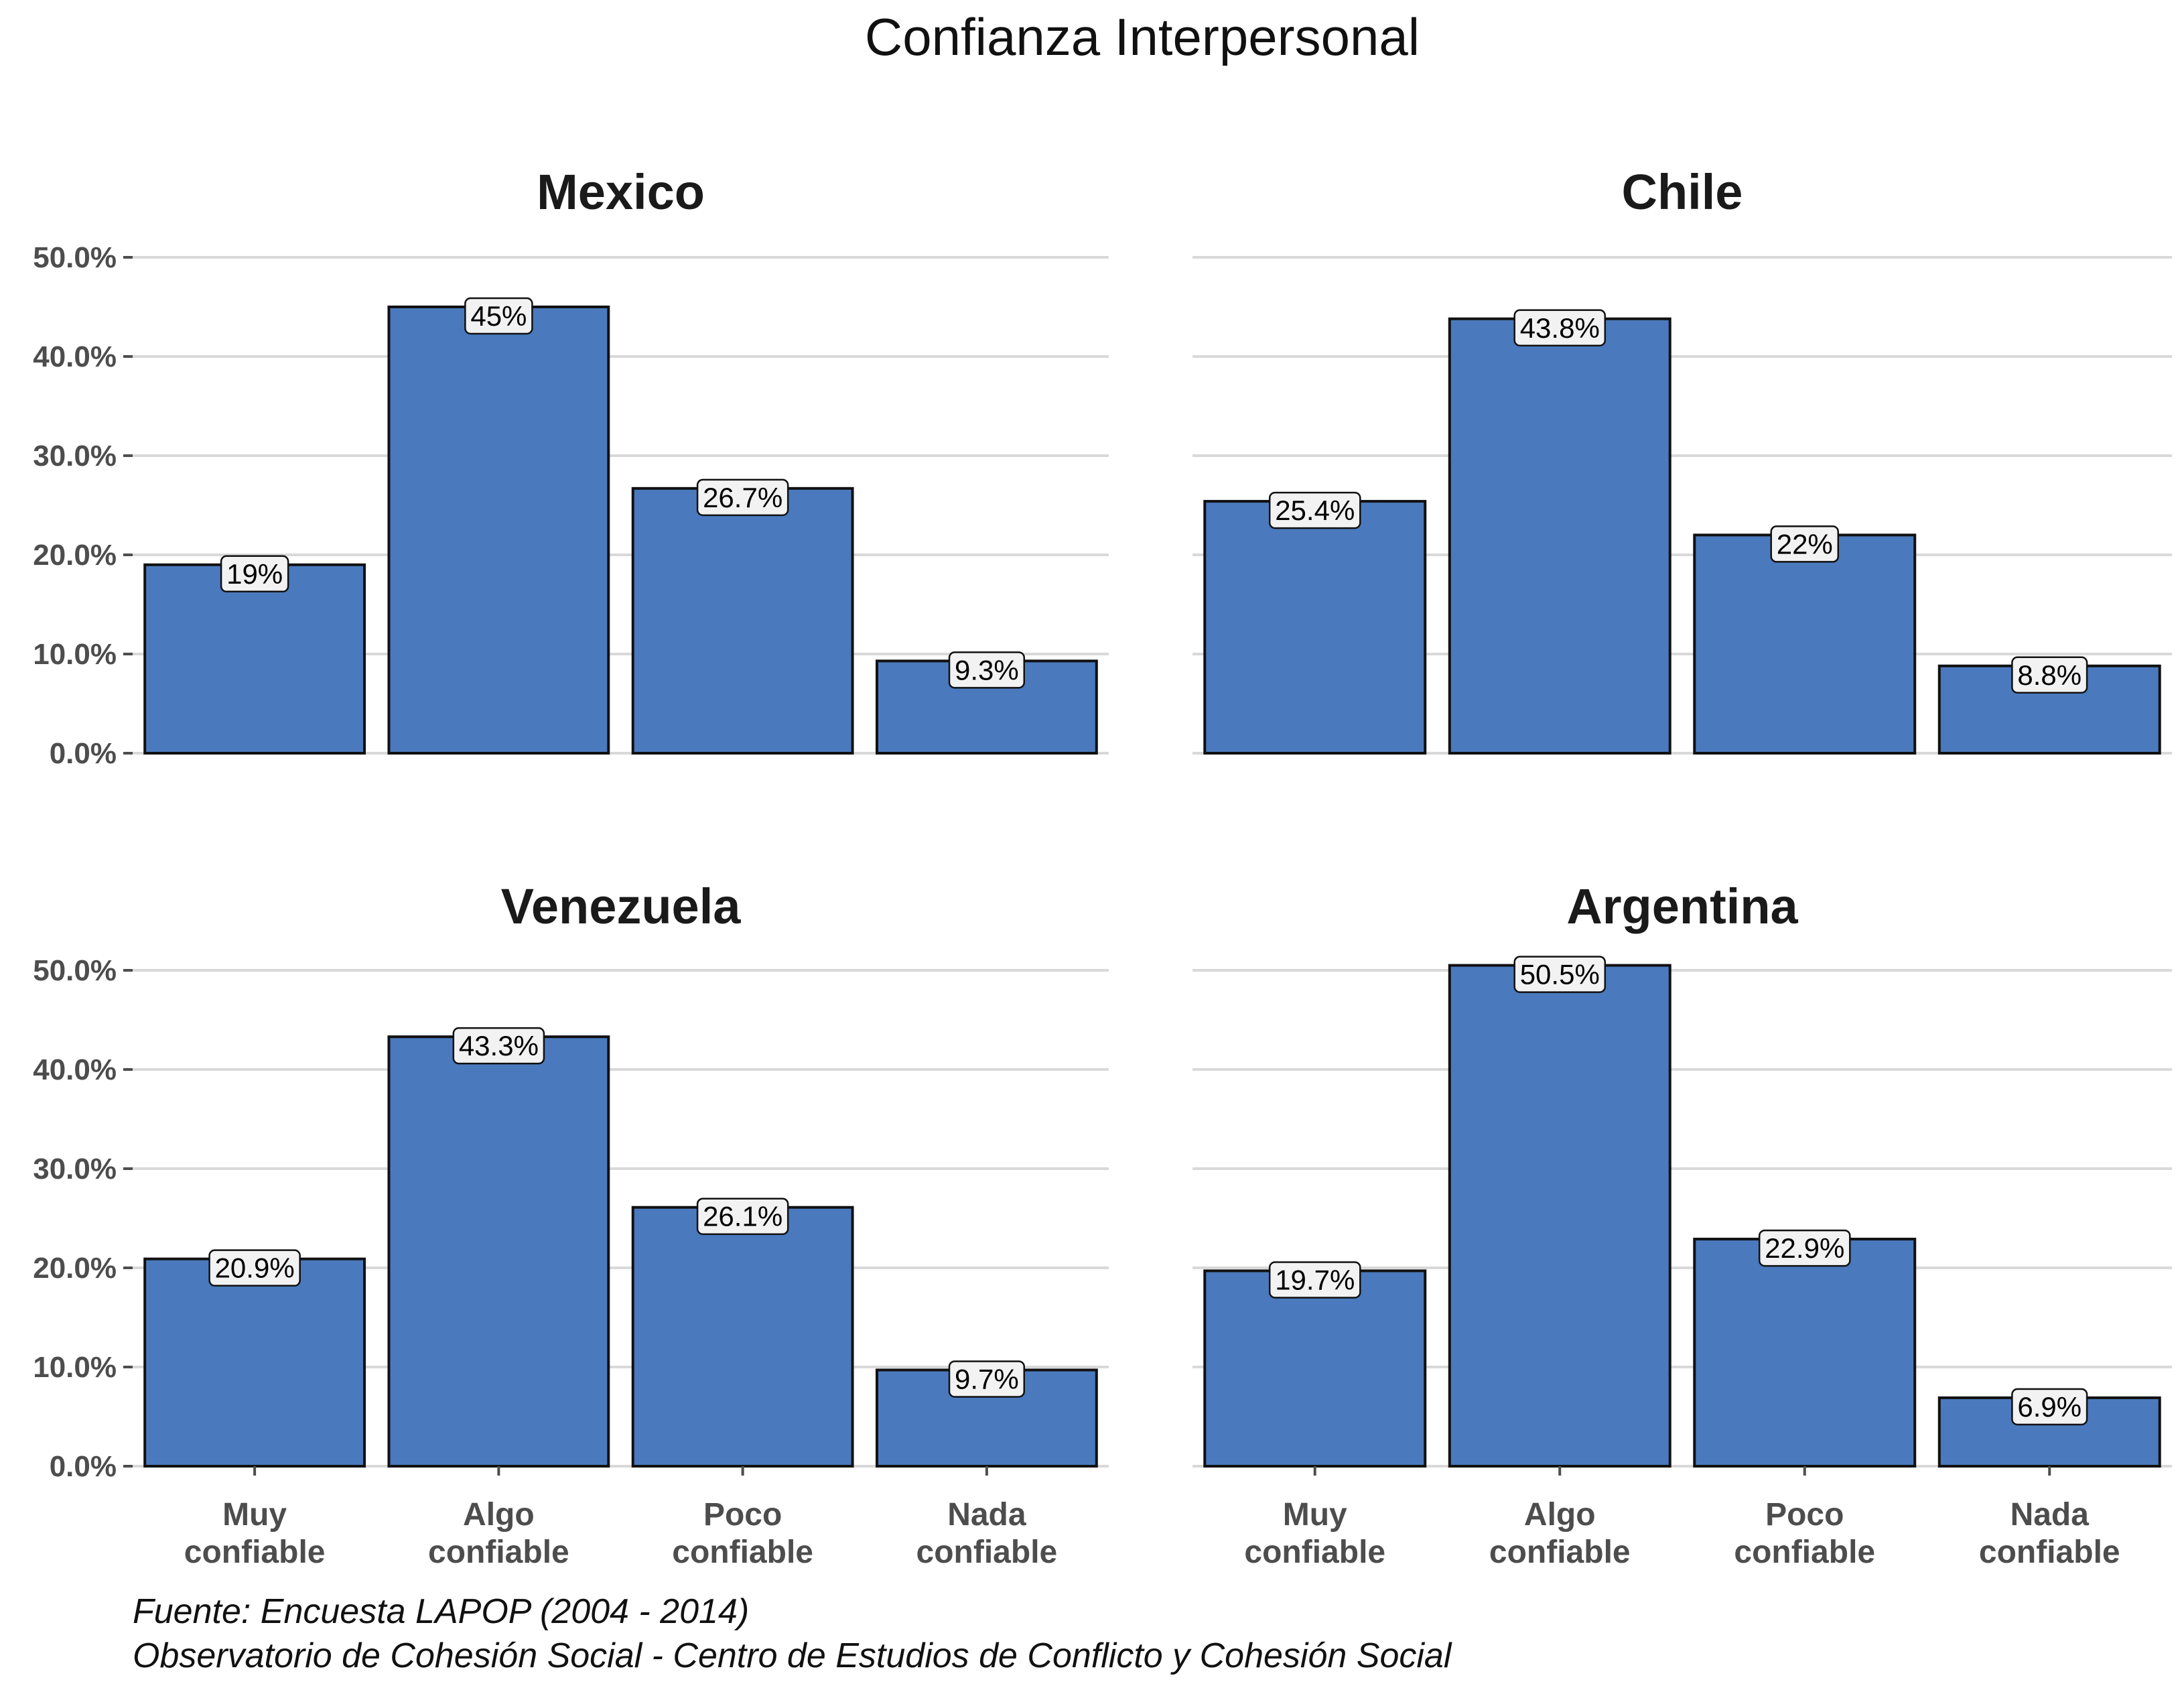 This screenshot has height=1688, width=2184. Describe the element at coordinates (2049, 1533) in the screenshot. I see `x-tick-label-argentina-3: Nada confiable` at that location.